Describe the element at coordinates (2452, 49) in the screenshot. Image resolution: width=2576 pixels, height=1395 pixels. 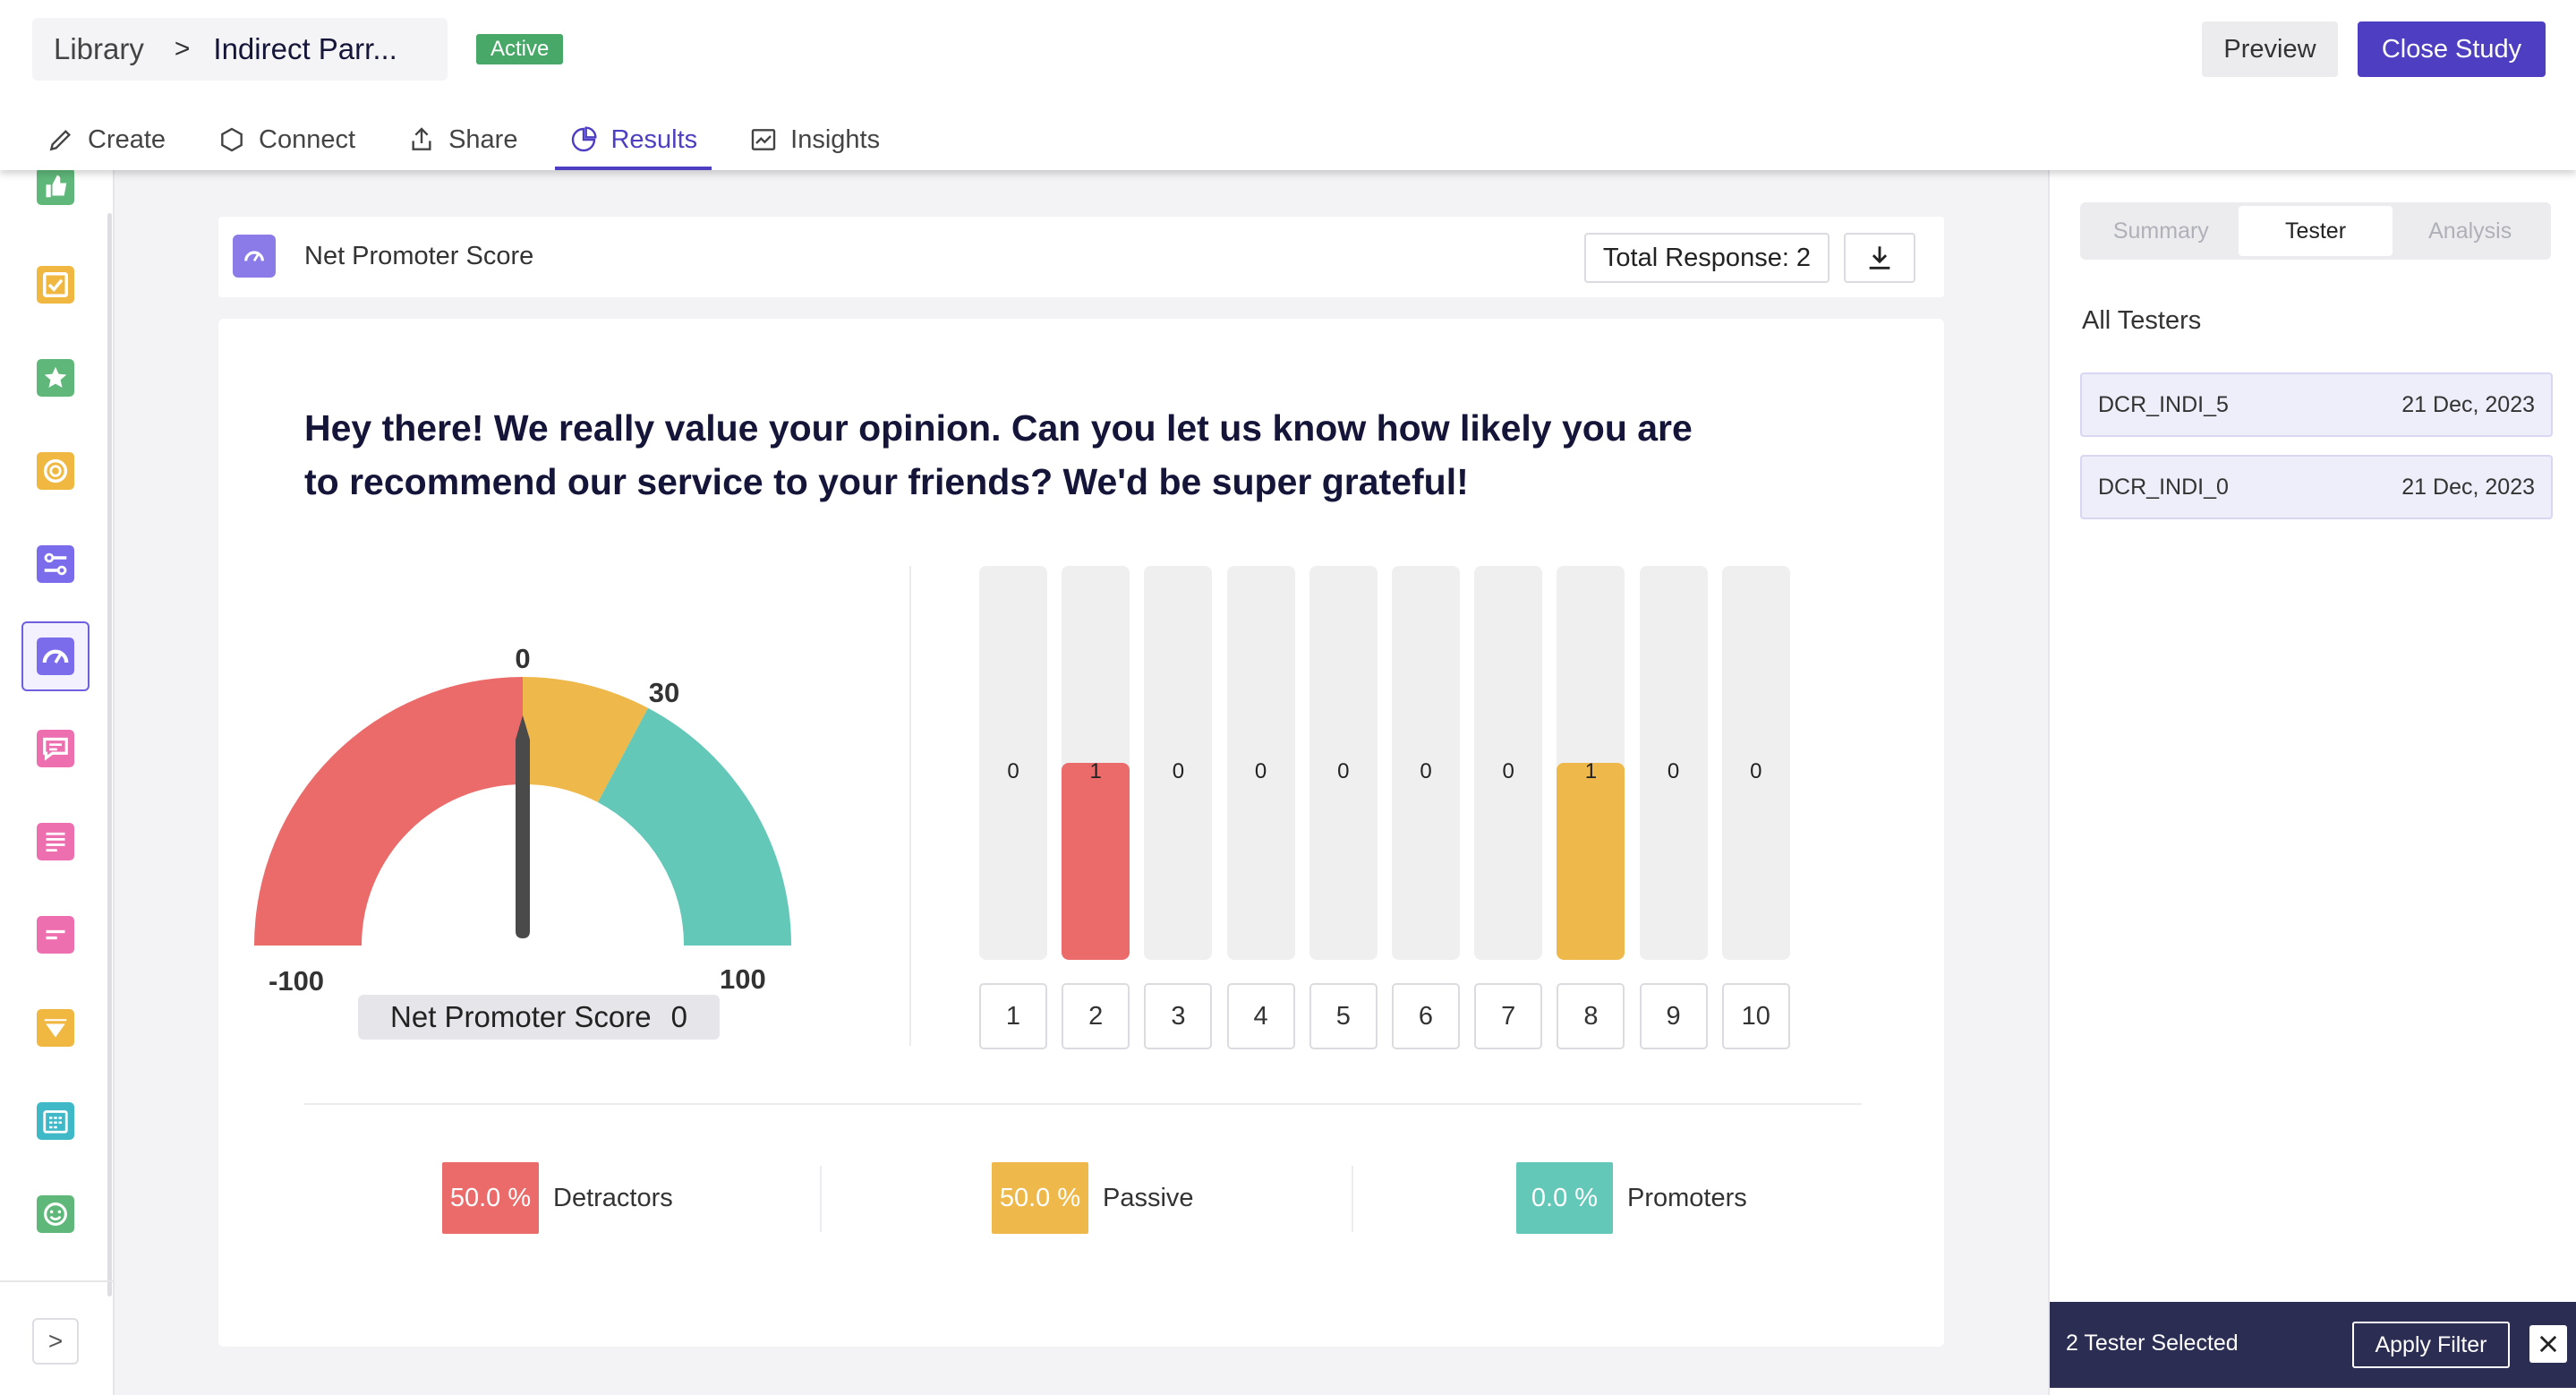
I see `close-study-button: Close Study` at that location.